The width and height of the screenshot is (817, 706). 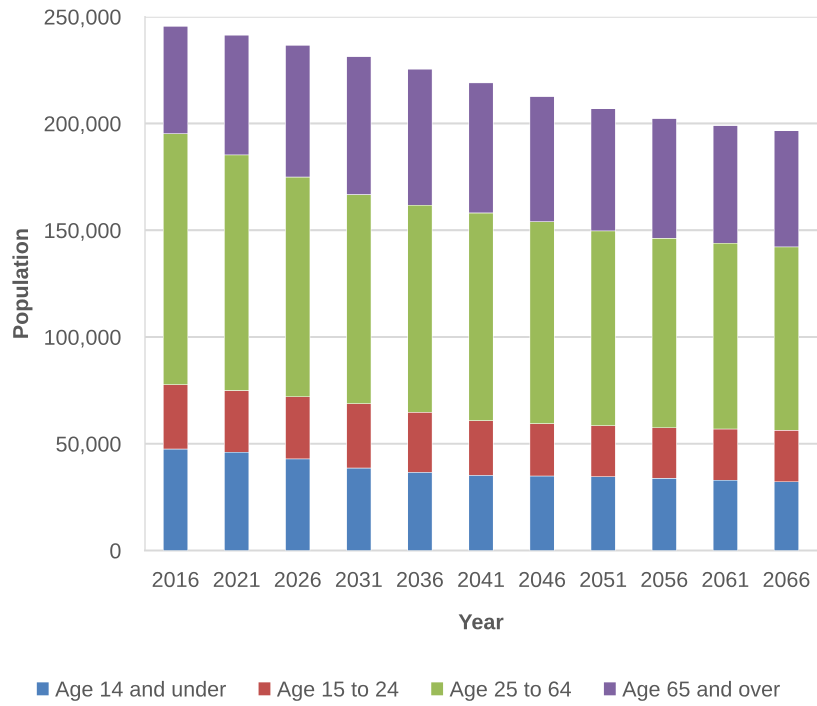 What do you see at coordinates (510, 691) in the screenshot?
I see `legend-label: Age 25 to 64` at bounding box center [510, 691].